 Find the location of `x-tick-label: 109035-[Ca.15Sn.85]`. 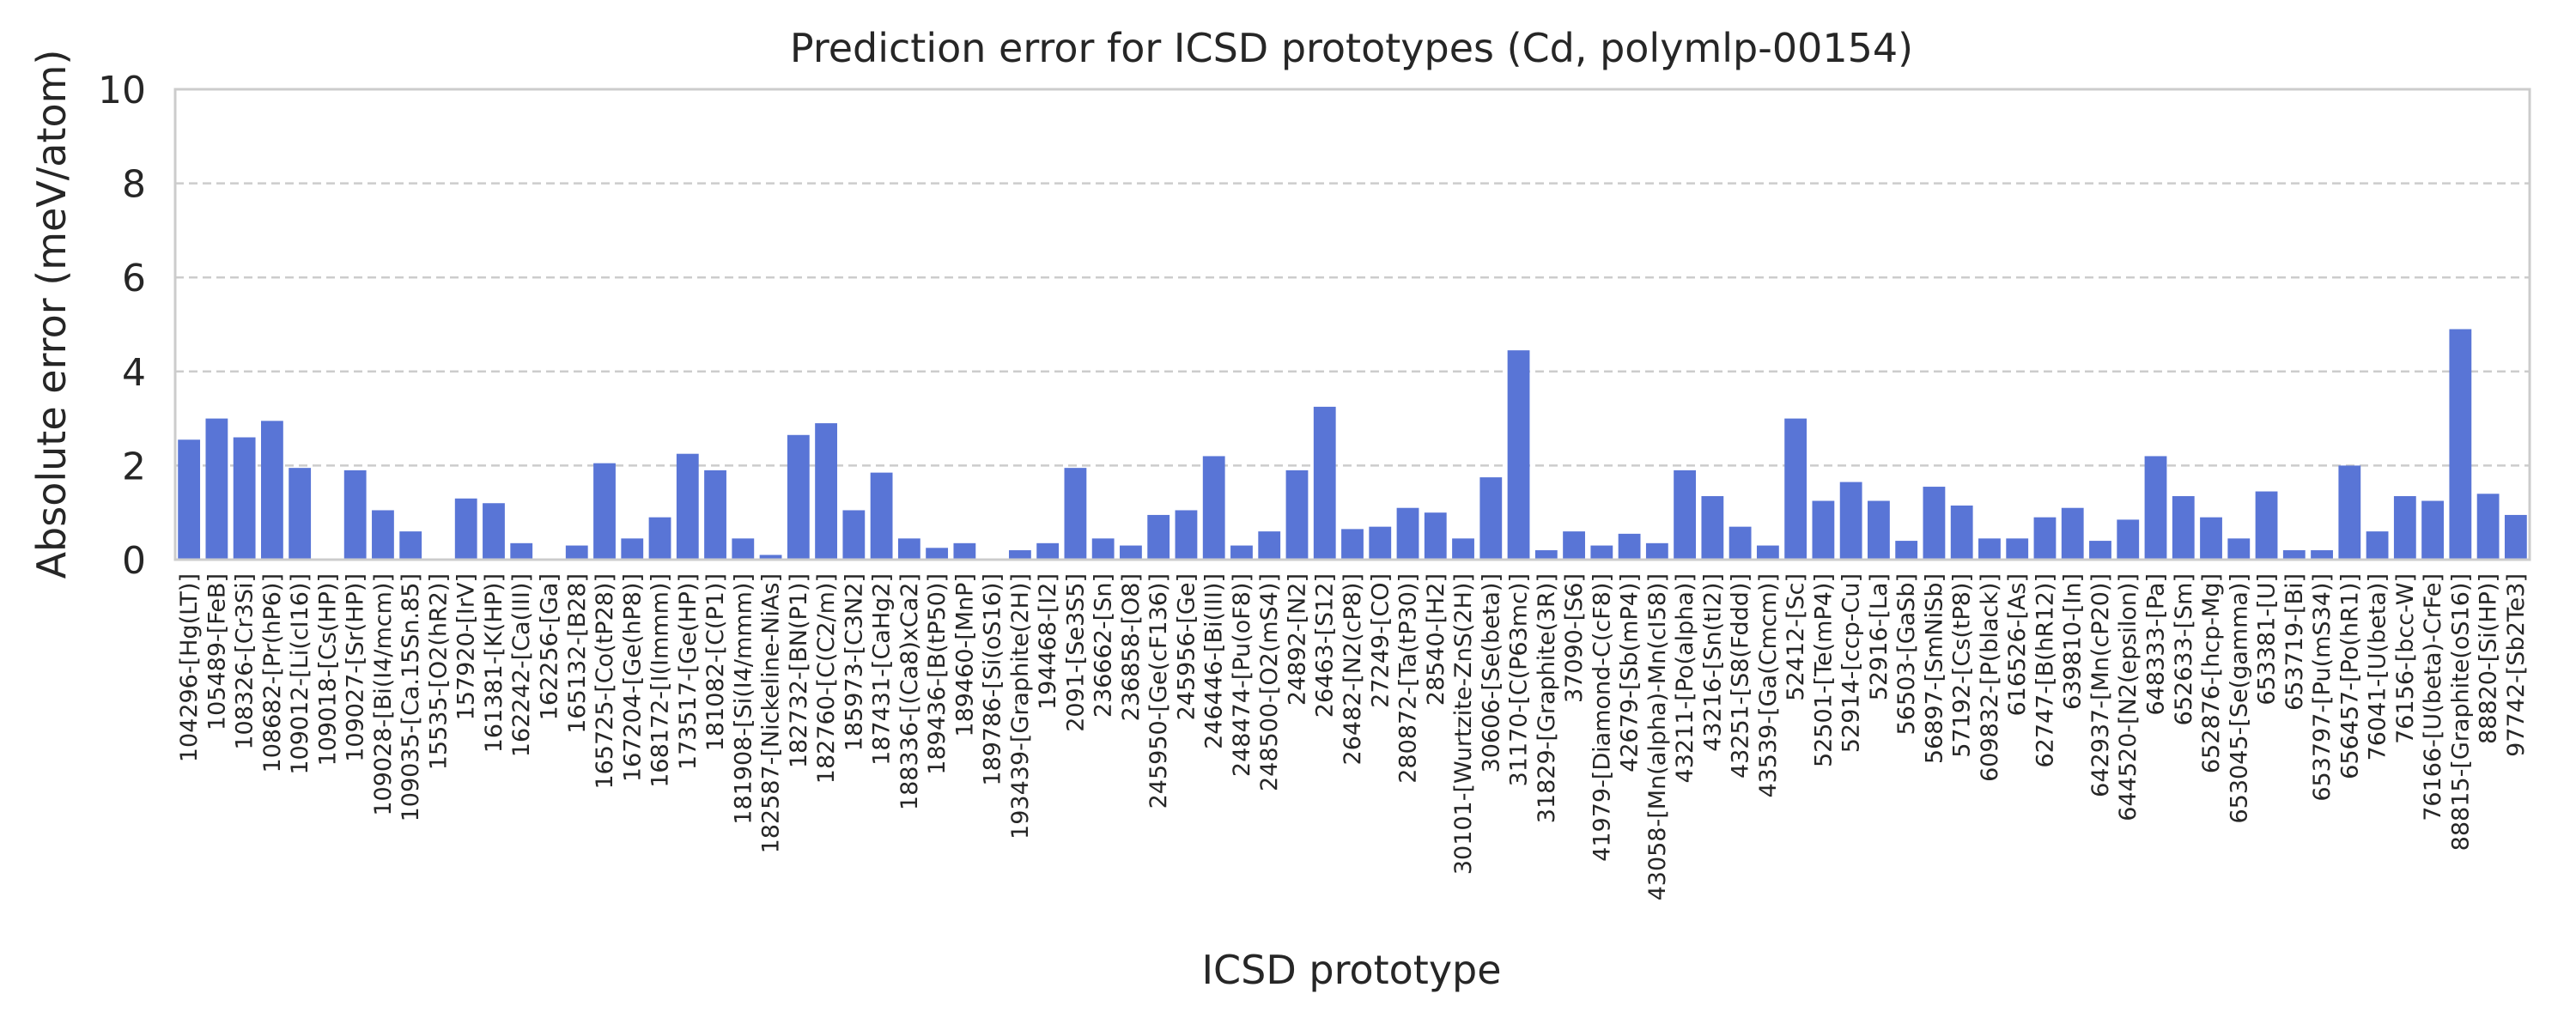

x-tick-label: 109035-[Ca.15Sn.85] is located at coordinates (411, 697).